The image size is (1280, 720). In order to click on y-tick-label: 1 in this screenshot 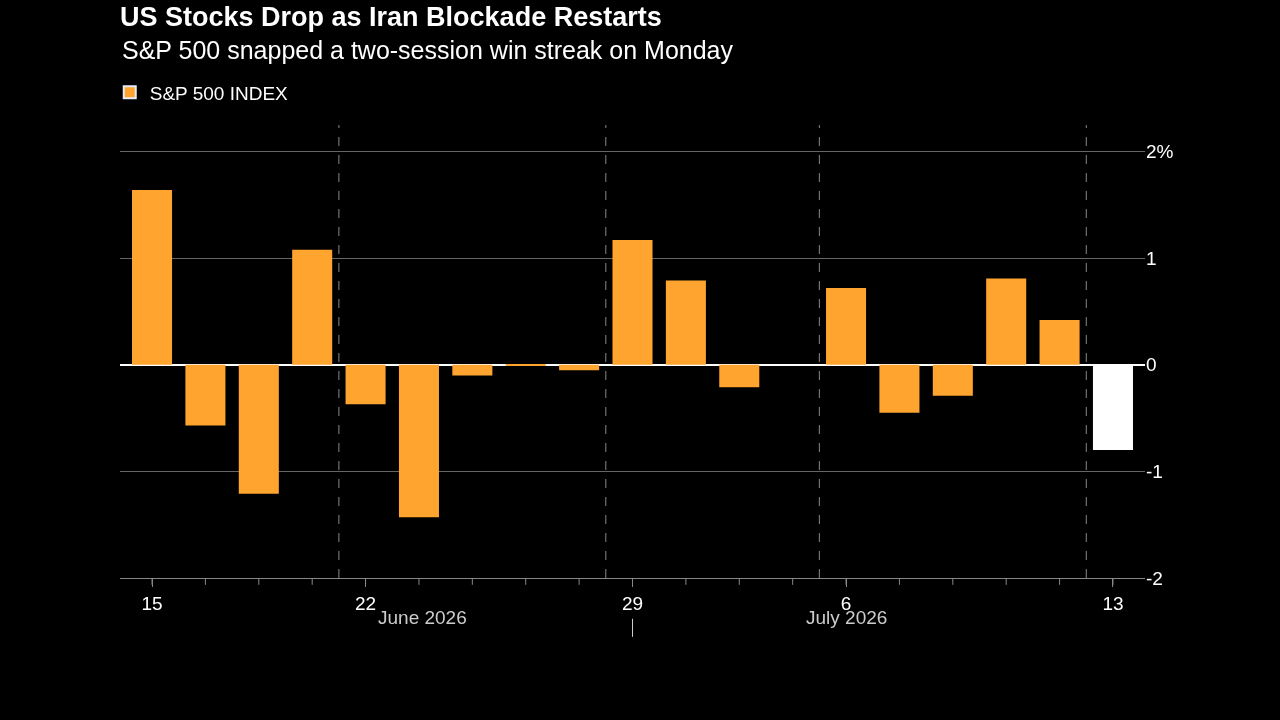, I will do `click(1151, 258)`.